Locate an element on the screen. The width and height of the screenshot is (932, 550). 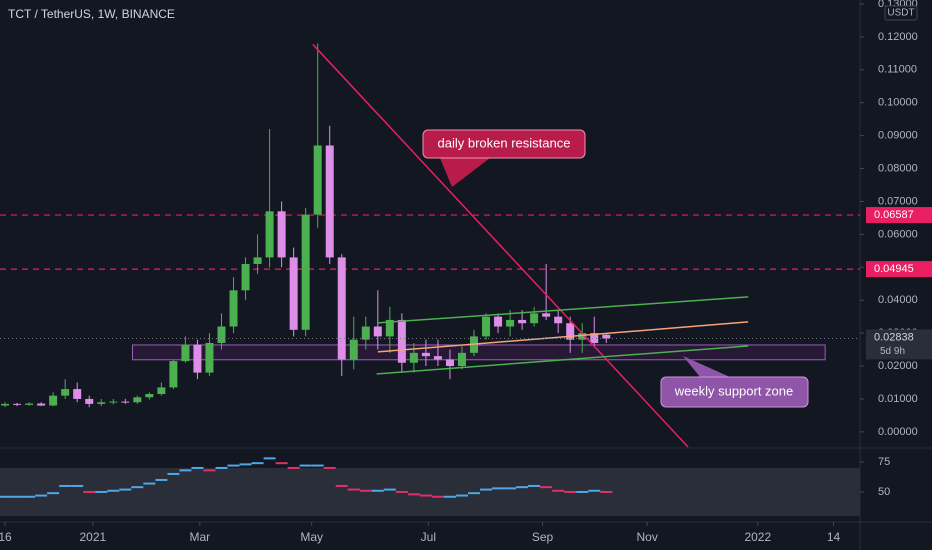
y-tick-label: 0.04000 is located at coordinates (898, 300).